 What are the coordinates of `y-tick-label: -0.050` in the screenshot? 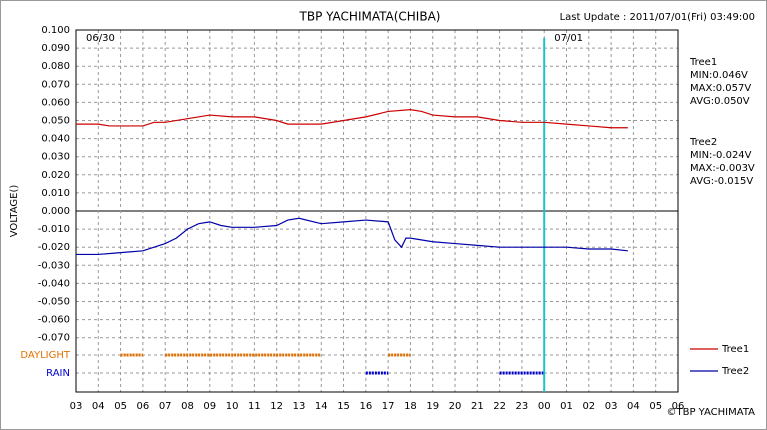 It's located at (54, 302).